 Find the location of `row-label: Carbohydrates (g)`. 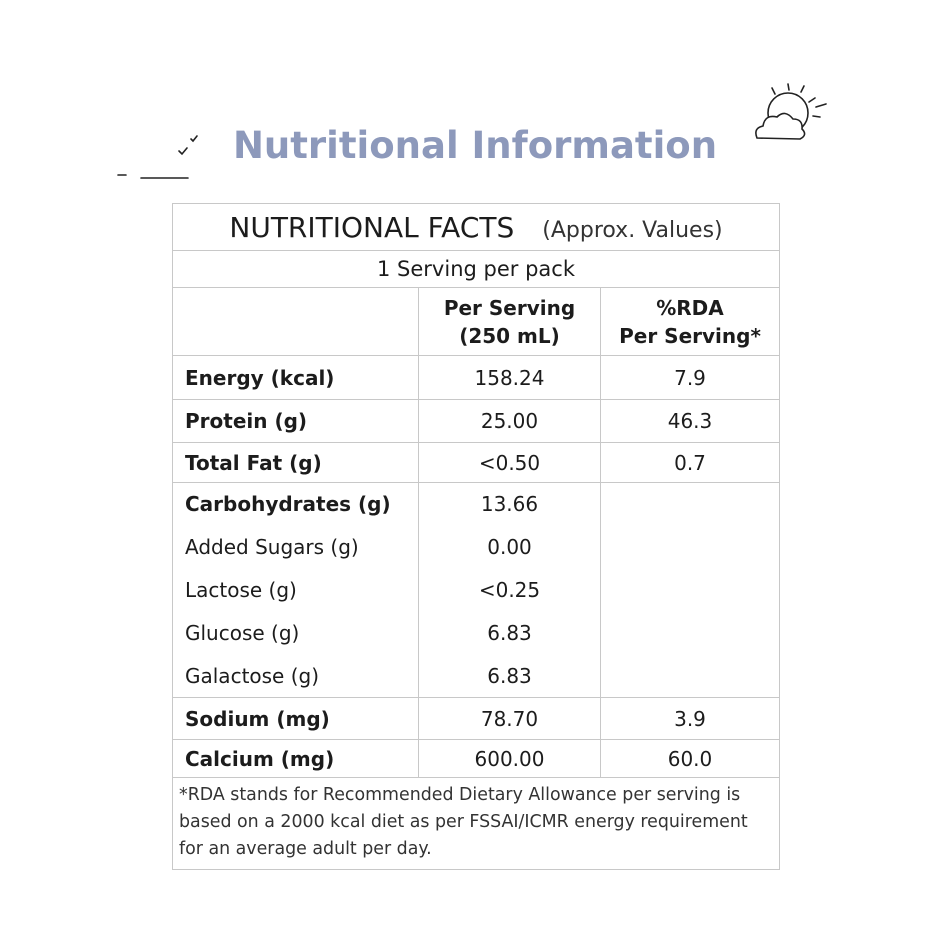

row-label: Carbohydrates (g) is located at coordinates (295, 504).